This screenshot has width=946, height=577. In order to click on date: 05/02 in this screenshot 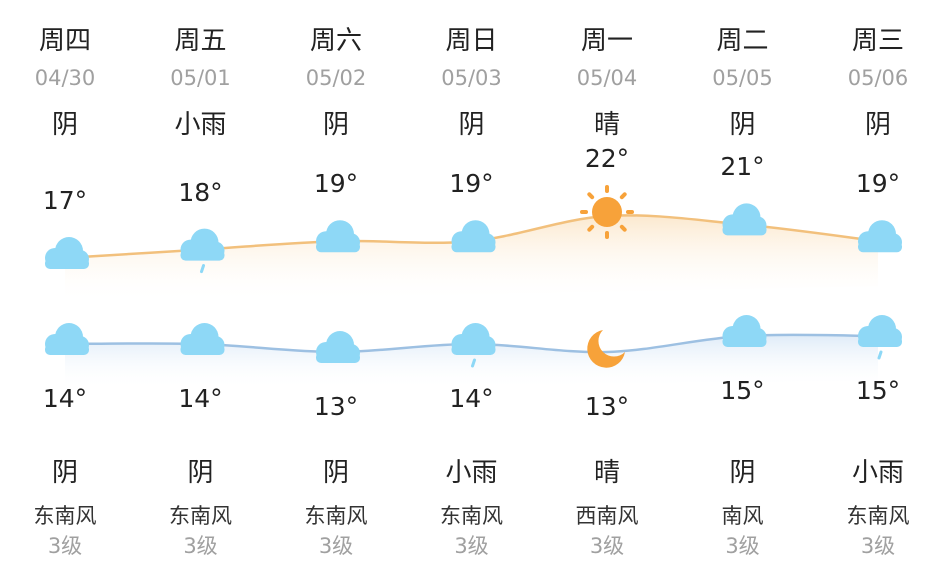, I will do `click(336, 78)`.